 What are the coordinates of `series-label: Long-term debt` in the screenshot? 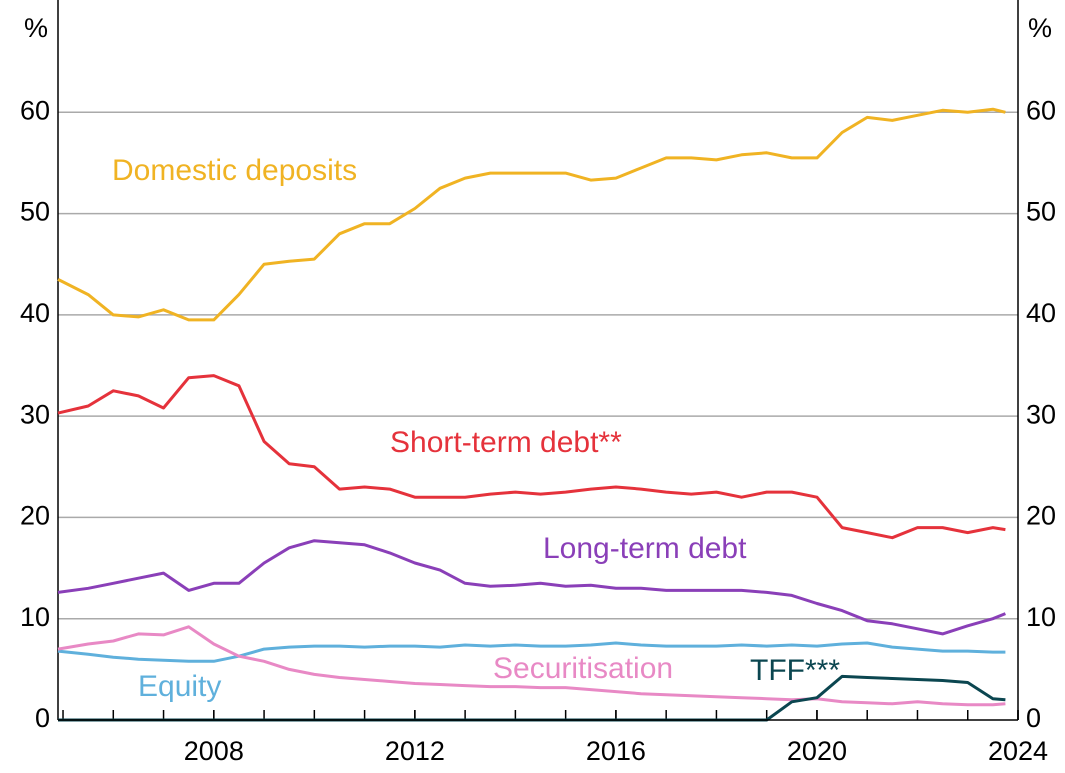 It's located at (645, 548).